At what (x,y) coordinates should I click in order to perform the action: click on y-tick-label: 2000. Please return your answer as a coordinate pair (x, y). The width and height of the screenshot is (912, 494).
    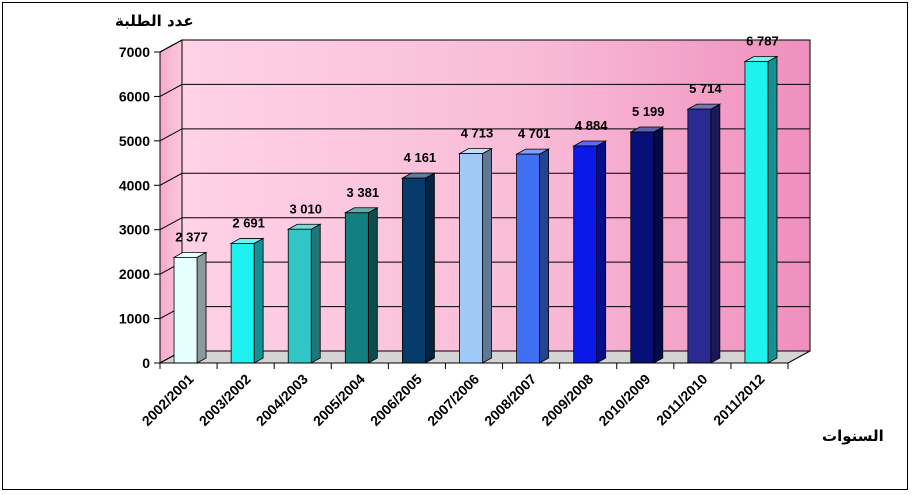
    Looking at the image, I should click on (134, 274).